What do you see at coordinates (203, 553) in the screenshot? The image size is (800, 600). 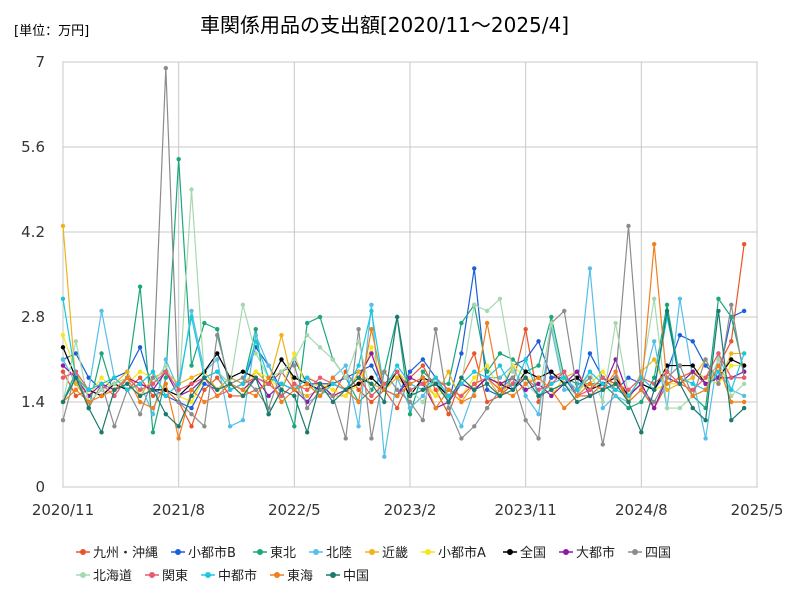 I see `legend-item: 小都市B` at bounding box center [203, 553].